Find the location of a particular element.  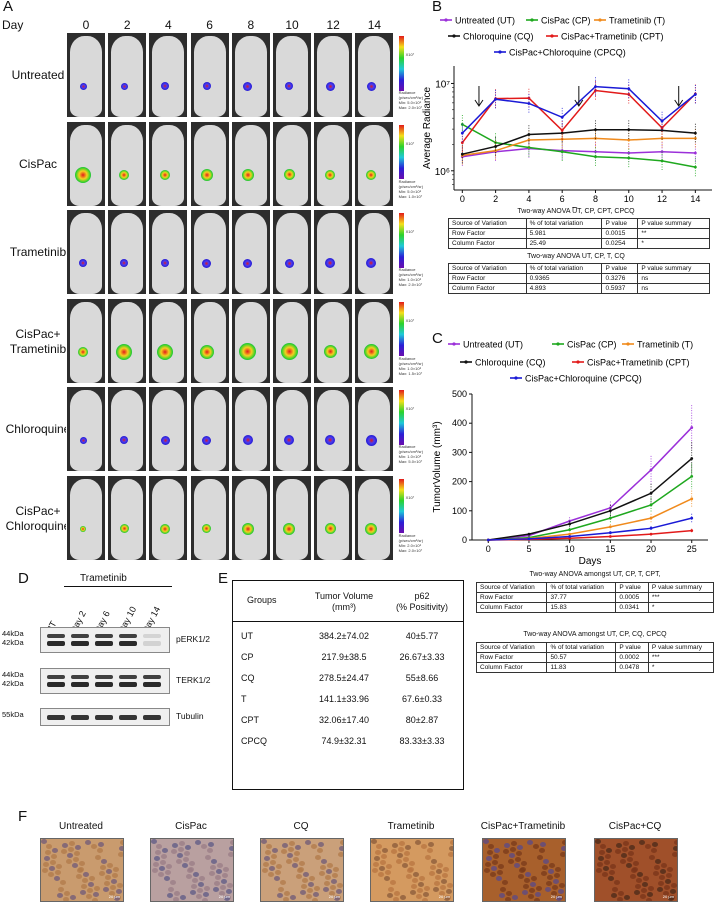

blot-target-label: Tubulin is located at coordinates (190, 716).